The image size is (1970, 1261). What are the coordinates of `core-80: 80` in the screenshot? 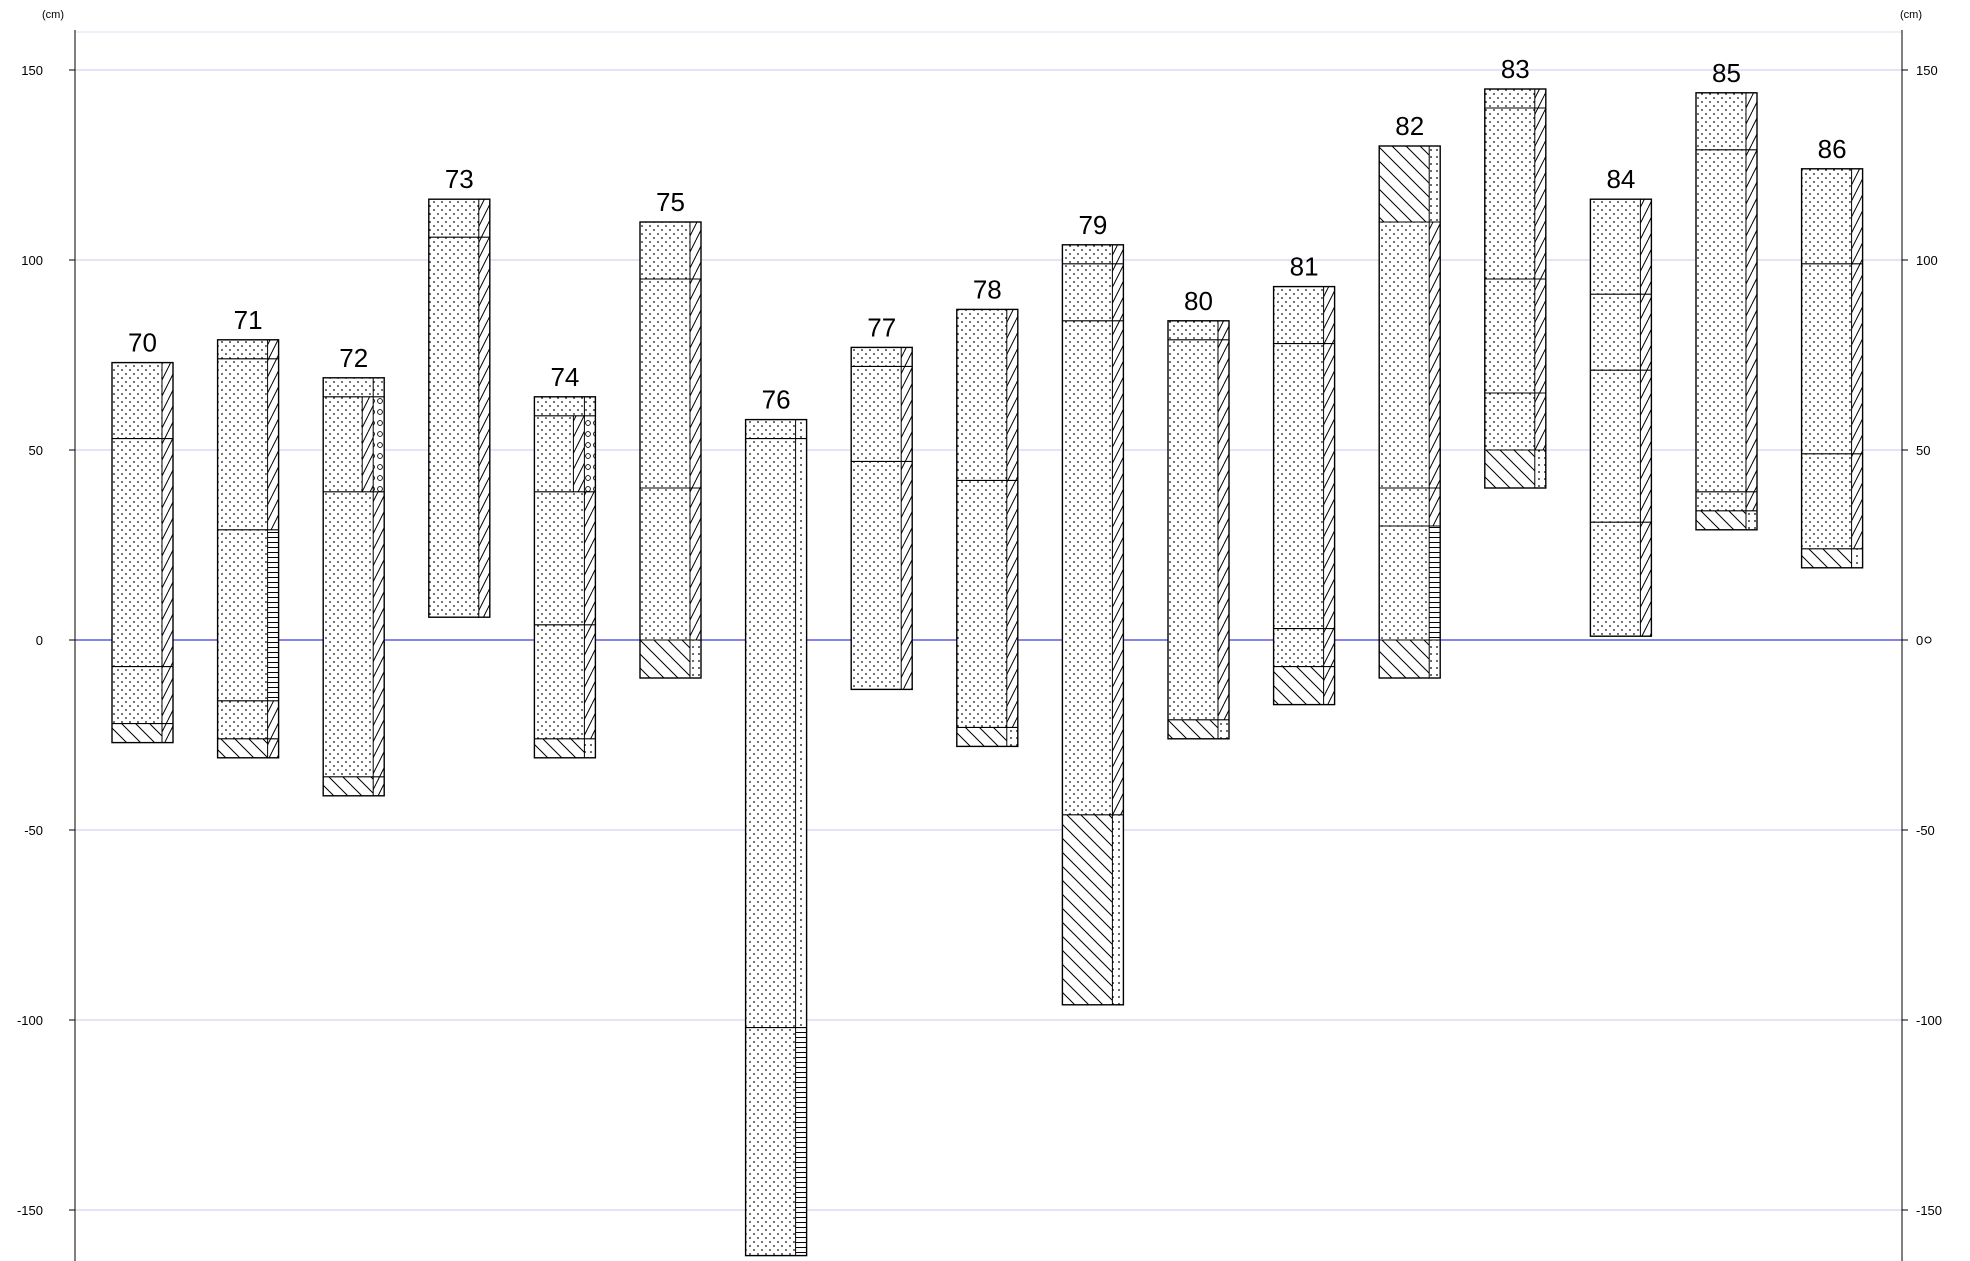 It's located at (1198, 513).